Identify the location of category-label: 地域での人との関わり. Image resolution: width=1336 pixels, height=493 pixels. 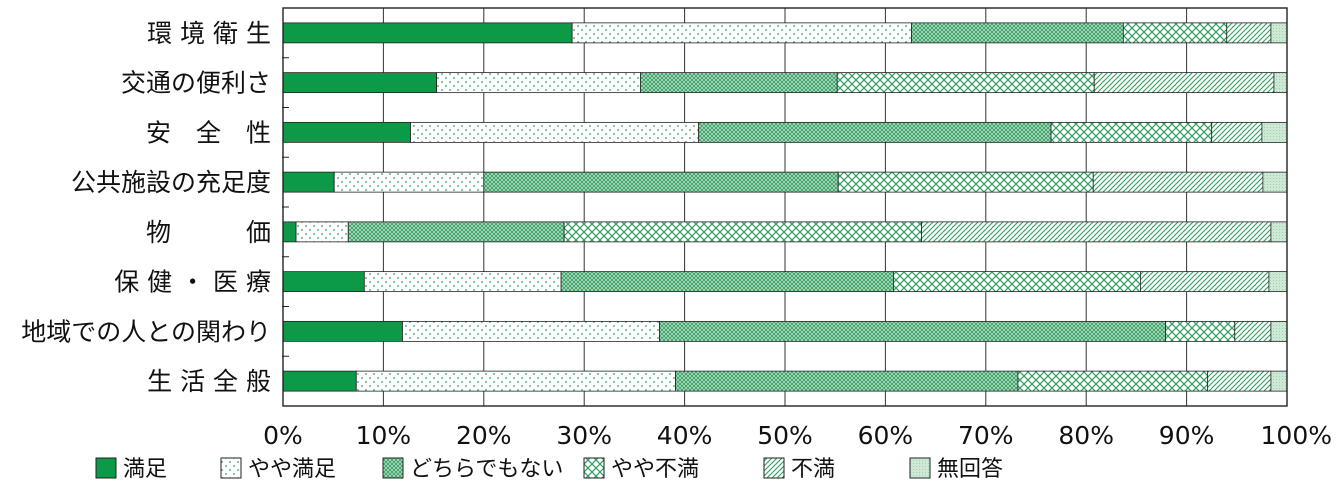
(146, 331).